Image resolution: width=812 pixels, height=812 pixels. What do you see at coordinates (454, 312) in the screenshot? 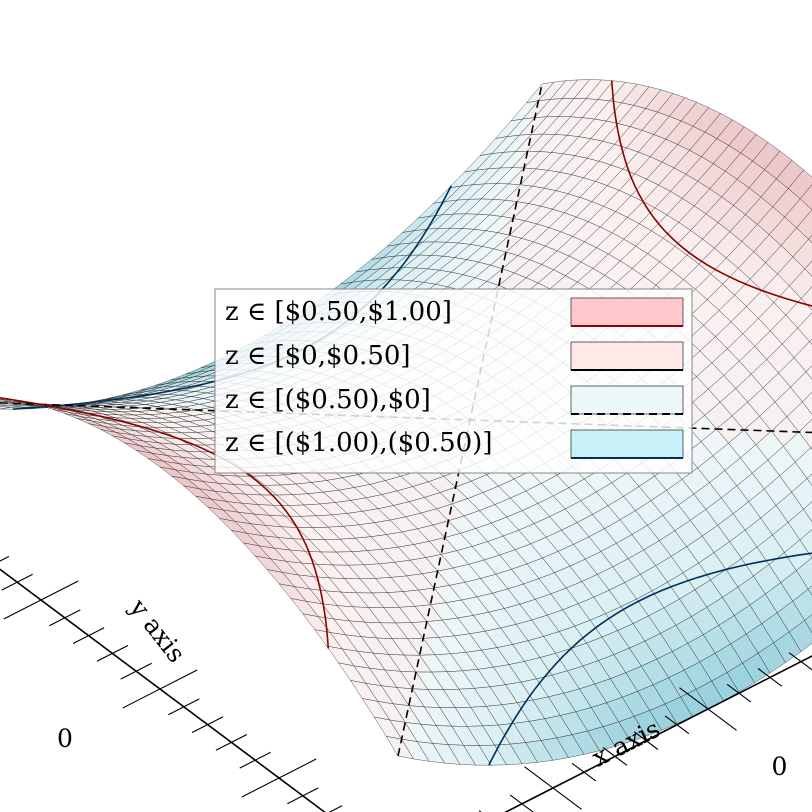
I see `legend-entry-1: z ∈ [$0.50,$1.00]` at bounding box center [454, 312].